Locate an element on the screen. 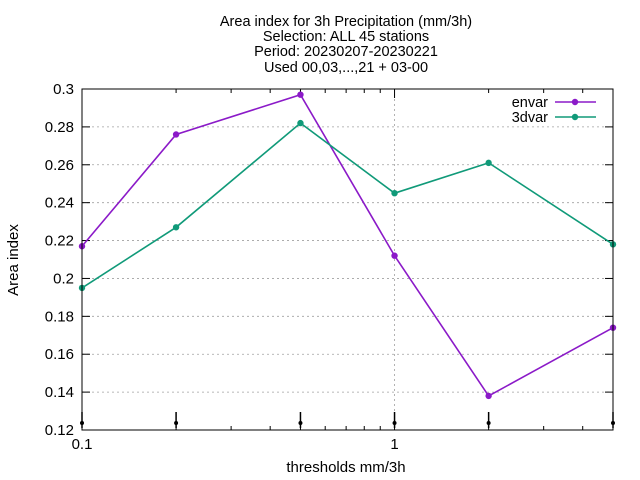  y-tick-label: 0.26 is located at coordinates (59, 165).